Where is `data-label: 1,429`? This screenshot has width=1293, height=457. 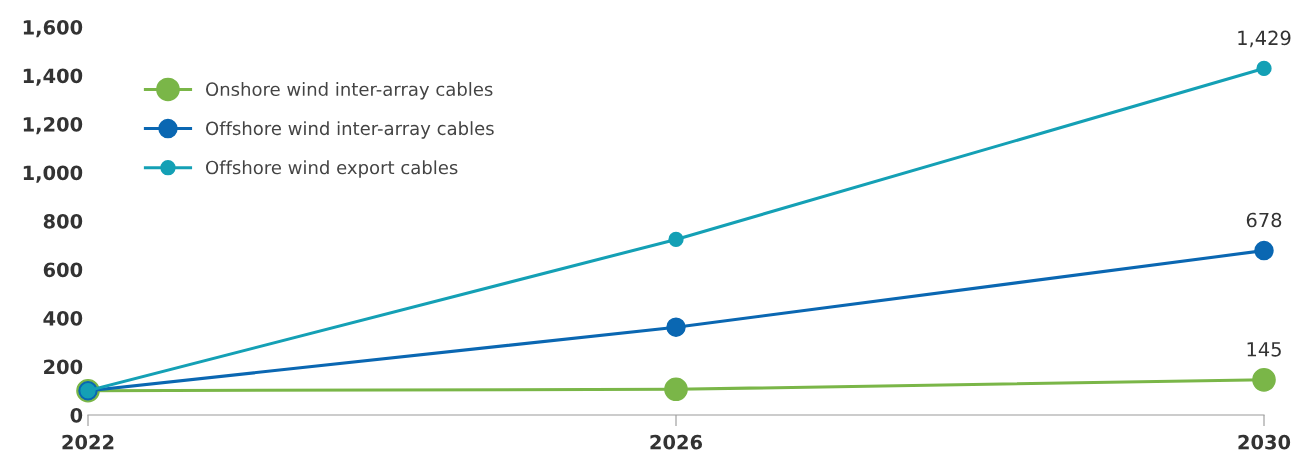
data-label: 1,429 is located at coordinates (1264, 39).